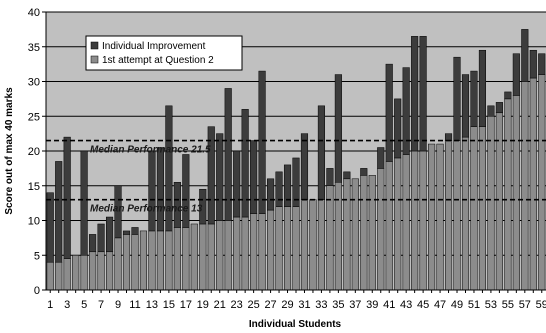 This screenshot has height=333, width=546. What do you see at coordinates (158, 60) in the screenshot?
I see `legend-label-first-attempt: 1st attempt at Question 2` at bounding box center [158, 60].